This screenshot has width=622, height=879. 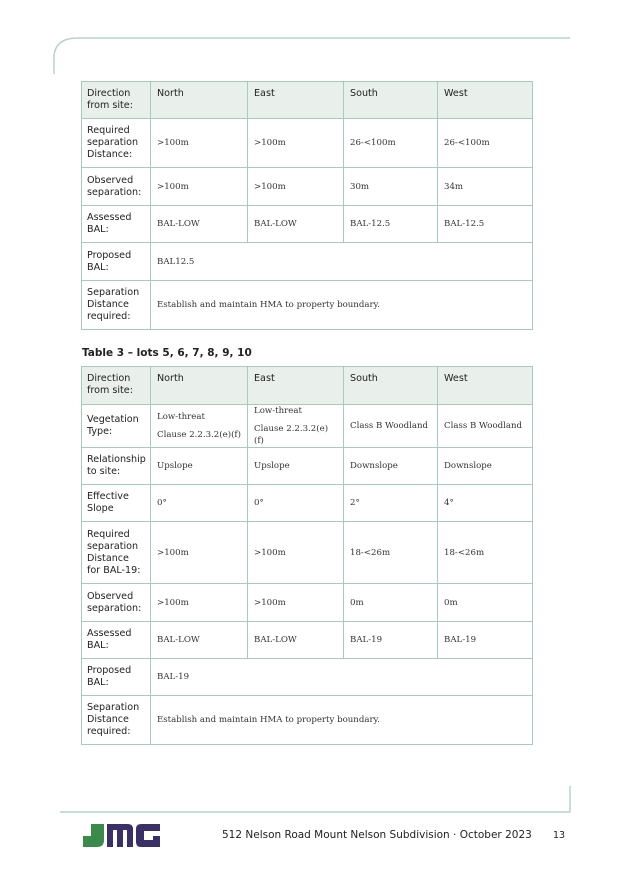 What do you see at coordinates (311, 55) in the screenshot?
I see `header-decoration-line` at bounding box center [311, 55].